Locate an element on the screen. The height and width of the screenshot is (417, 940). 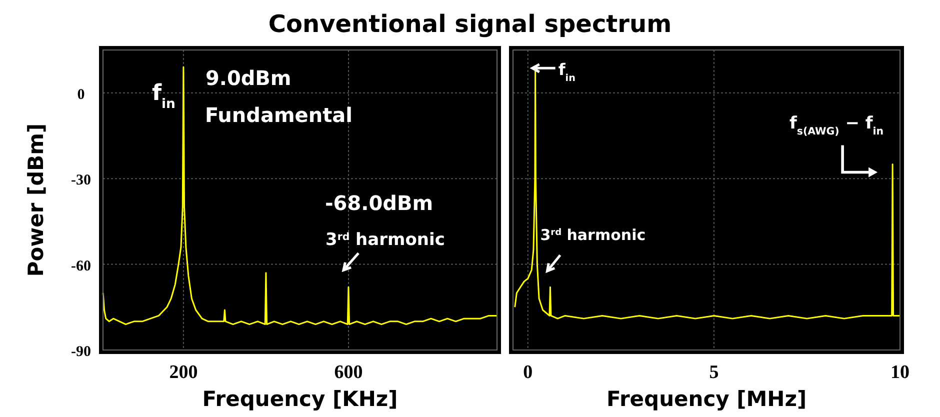
x-tick-label: 10 is located at coordinates (900, 372).